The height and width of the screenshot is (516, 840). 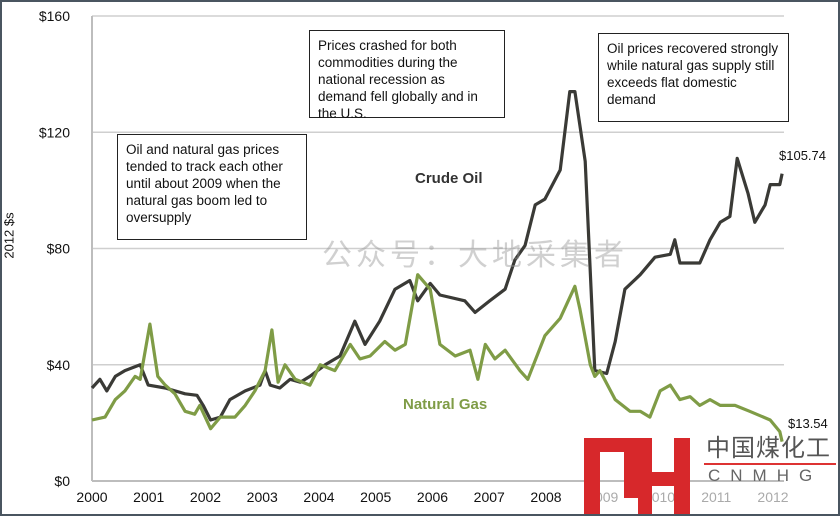 What do you see at coordinates (54, 132) in the screenshot?
I see `y-tick-label: $120` at bounding box center [54, 132].